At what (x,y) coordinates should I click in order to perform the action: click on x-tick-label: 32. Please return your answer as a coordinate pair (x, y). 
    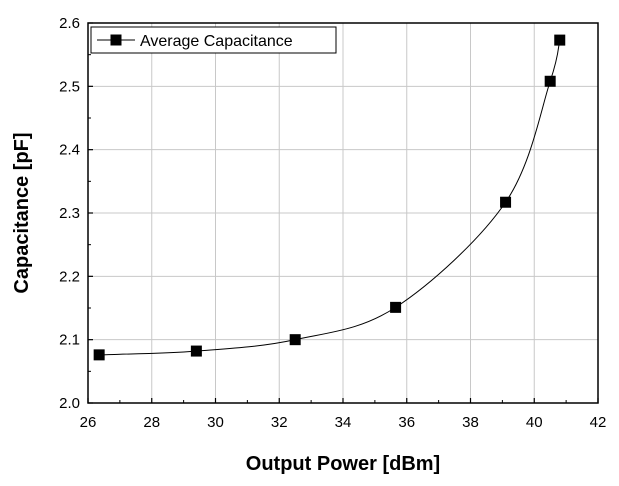
    Looking at the image, I should click on (279, 422).